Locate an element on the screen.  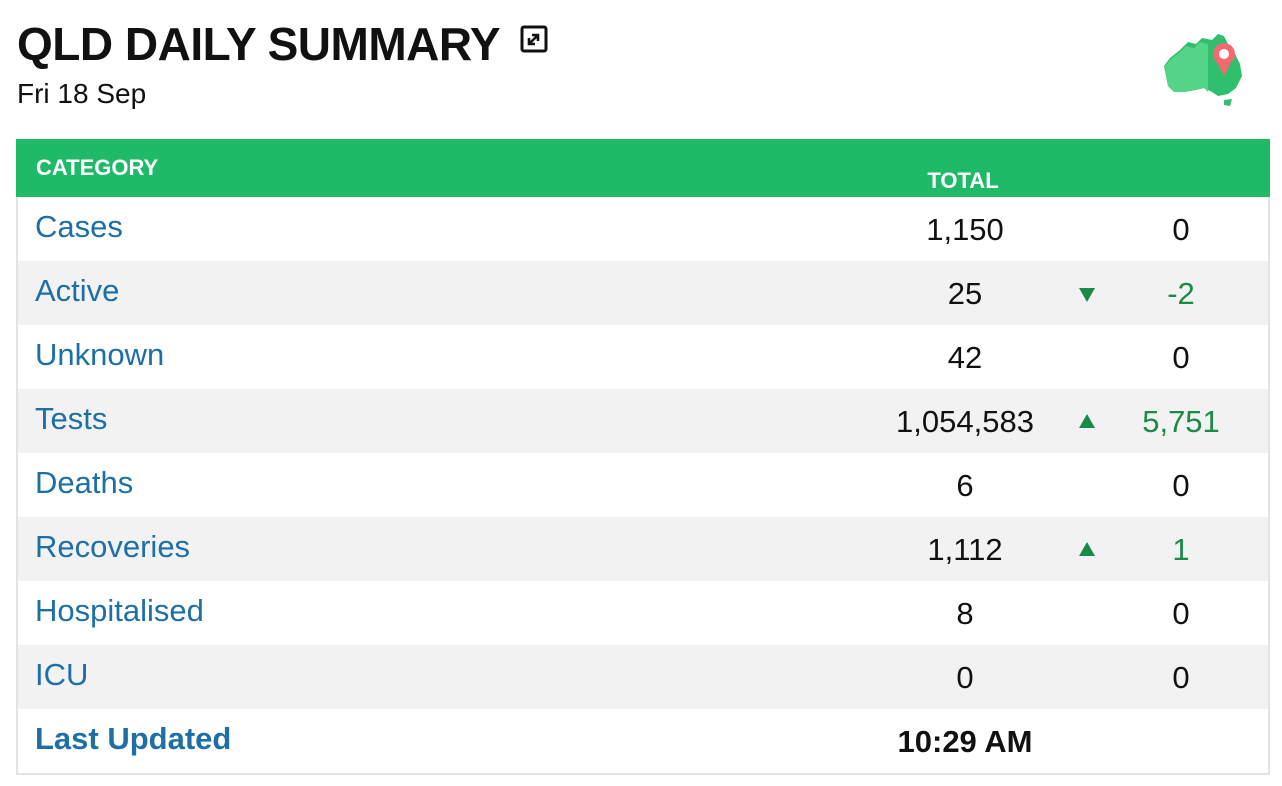
summary-date: Fri 18 Sep is located at coordinates (82, 93).